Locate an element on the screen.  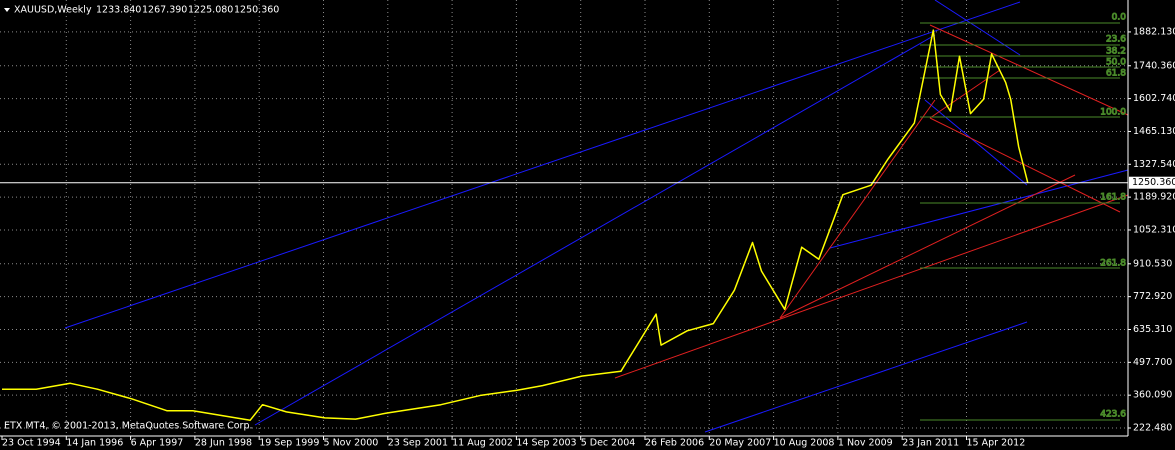
x-tick-label: 28 Jun 1998 is located at coordinates (223, 443).